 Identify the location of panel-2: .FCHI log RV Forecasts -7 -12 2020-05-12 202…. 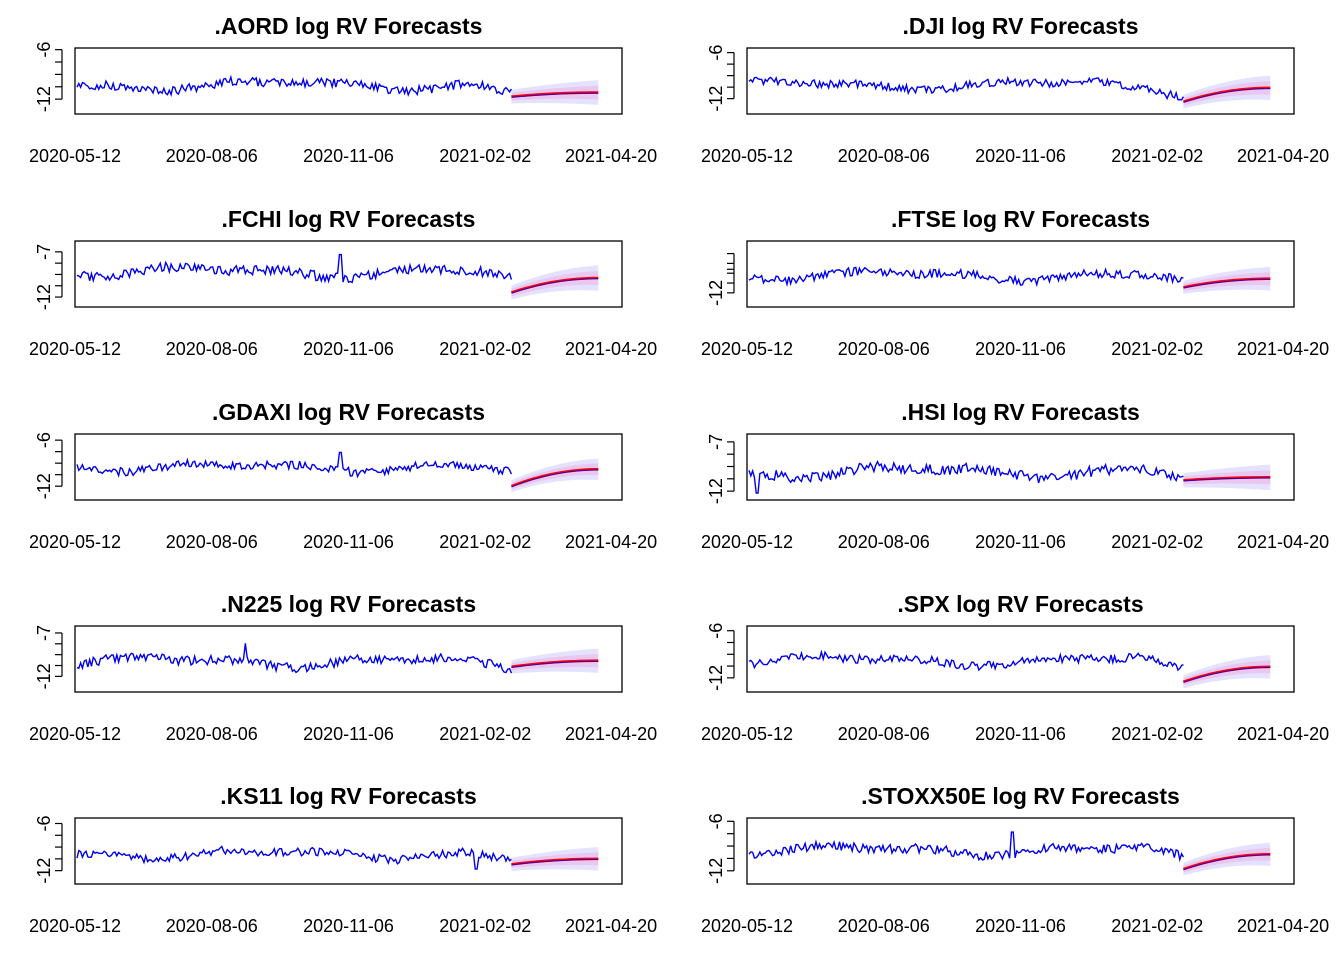
(343, 282).